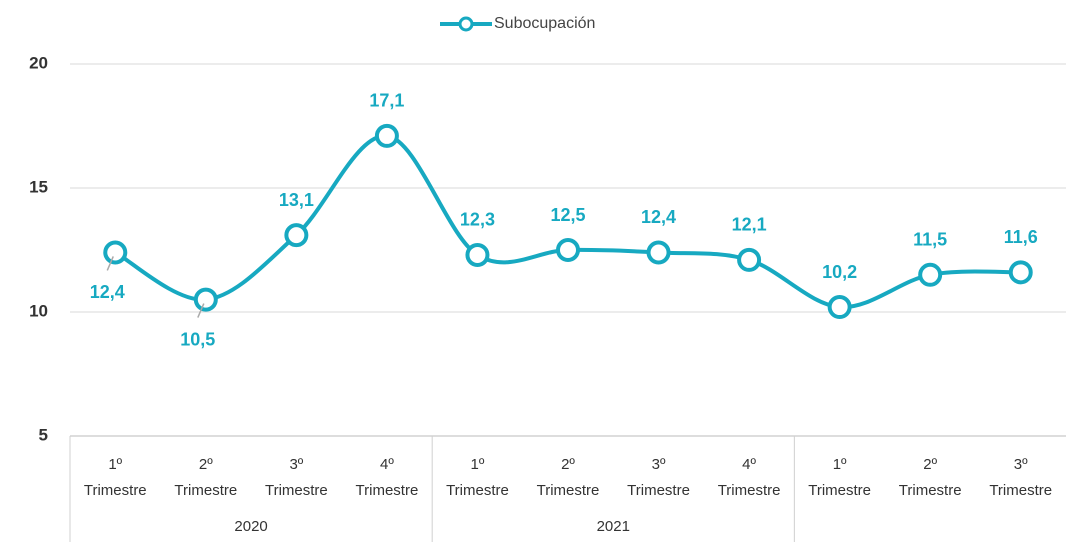 Image resolution: width=1066 pixels, height=542 pixels. I want to click on legend-marker, so click(466, 24).